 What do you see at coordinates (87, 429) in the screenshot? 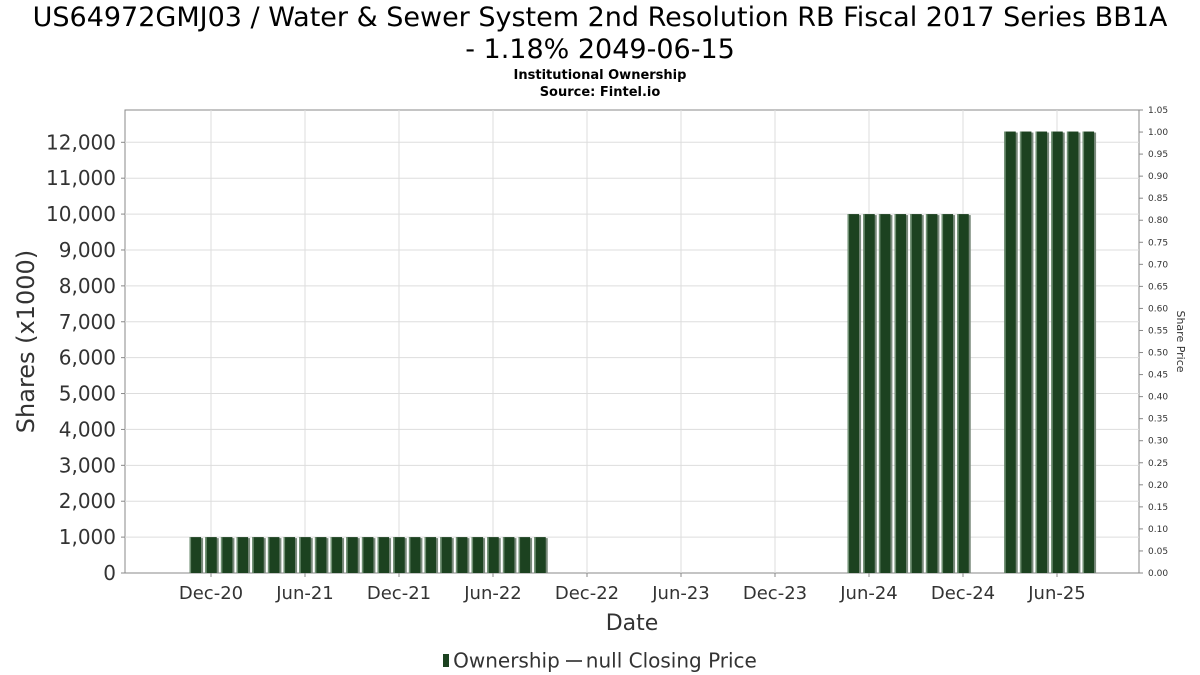
I see `y-tick-label: 4,000` at bounding box center [87, 429].